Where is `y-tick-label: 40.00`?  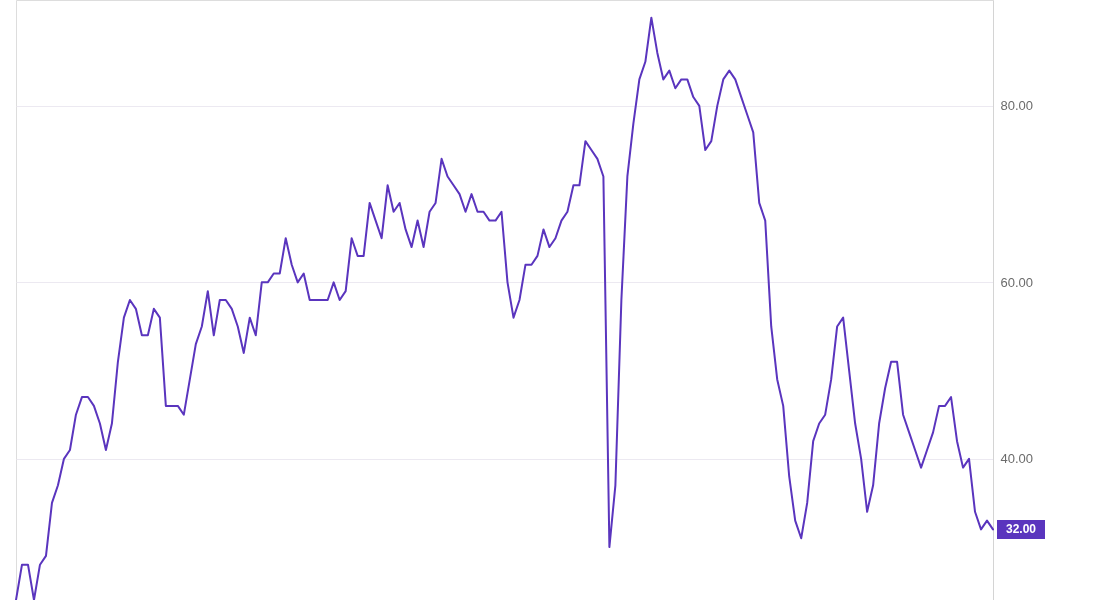 y-tick-label: 40.00 is located at coordinates (1017, 459).